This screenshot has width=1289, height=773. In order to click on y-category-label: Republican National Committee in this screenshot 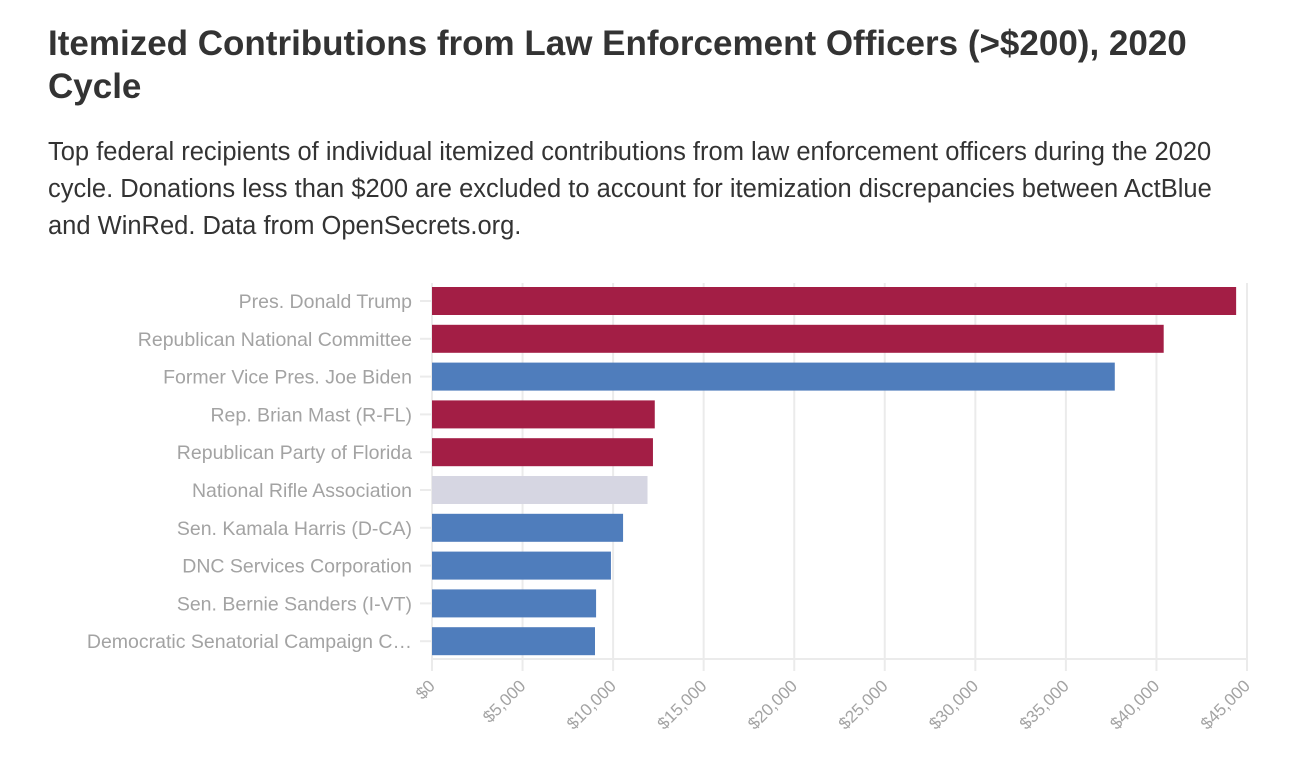, I will do `click(275, 340)`.